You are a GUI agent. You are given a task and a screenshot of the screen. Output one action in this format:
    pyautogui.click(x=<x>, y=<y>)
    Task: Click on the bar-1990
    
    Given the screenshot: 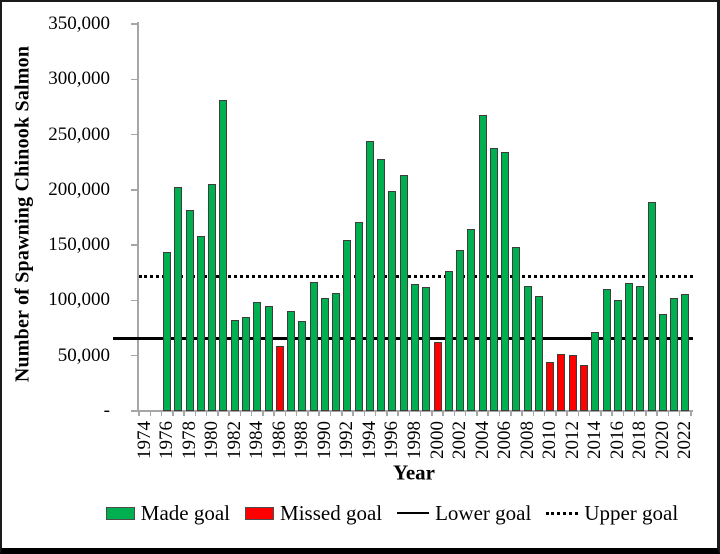 What is the action you would take?
    pyautogui.click(x=324, y=354)
    